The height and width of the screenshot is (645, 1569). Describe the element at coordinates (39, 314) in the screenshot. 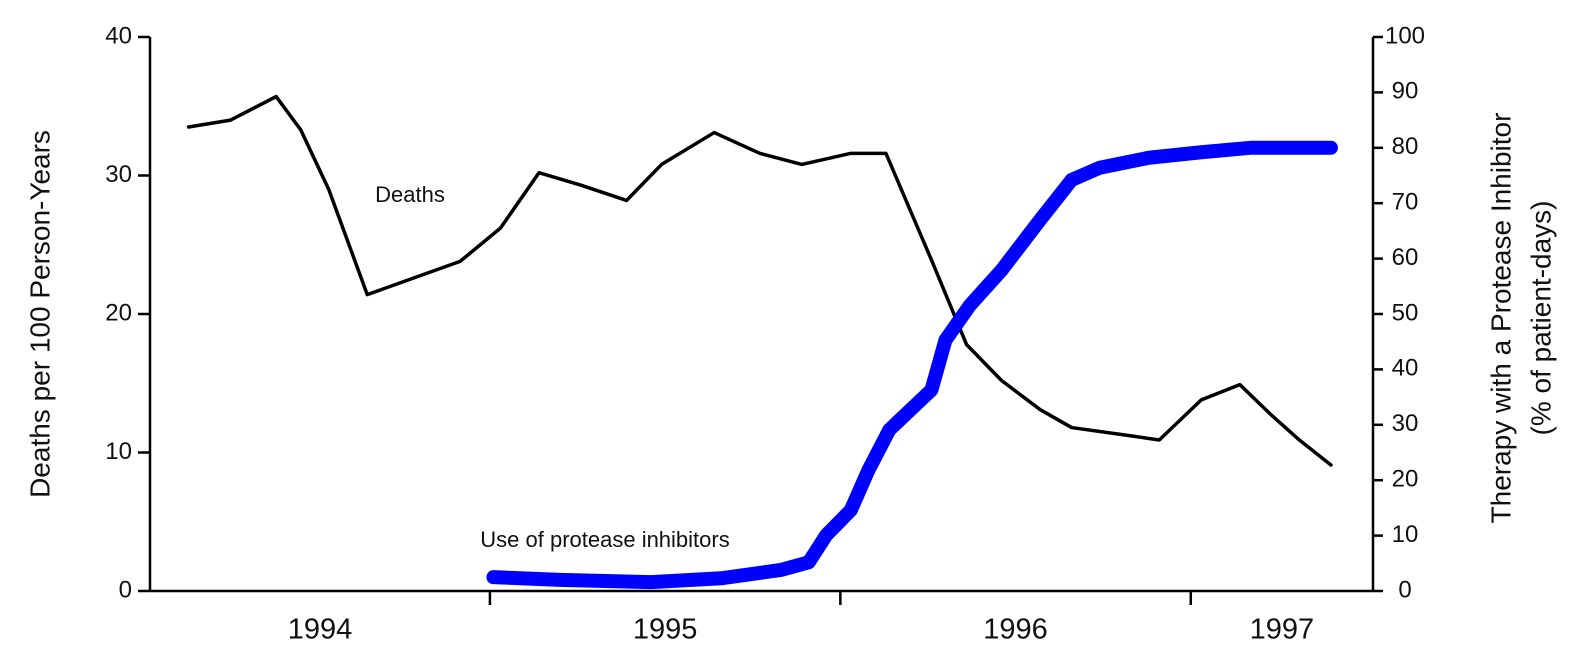

I see `y-axis-title: Deaths per 100 Person-Years` at that location.